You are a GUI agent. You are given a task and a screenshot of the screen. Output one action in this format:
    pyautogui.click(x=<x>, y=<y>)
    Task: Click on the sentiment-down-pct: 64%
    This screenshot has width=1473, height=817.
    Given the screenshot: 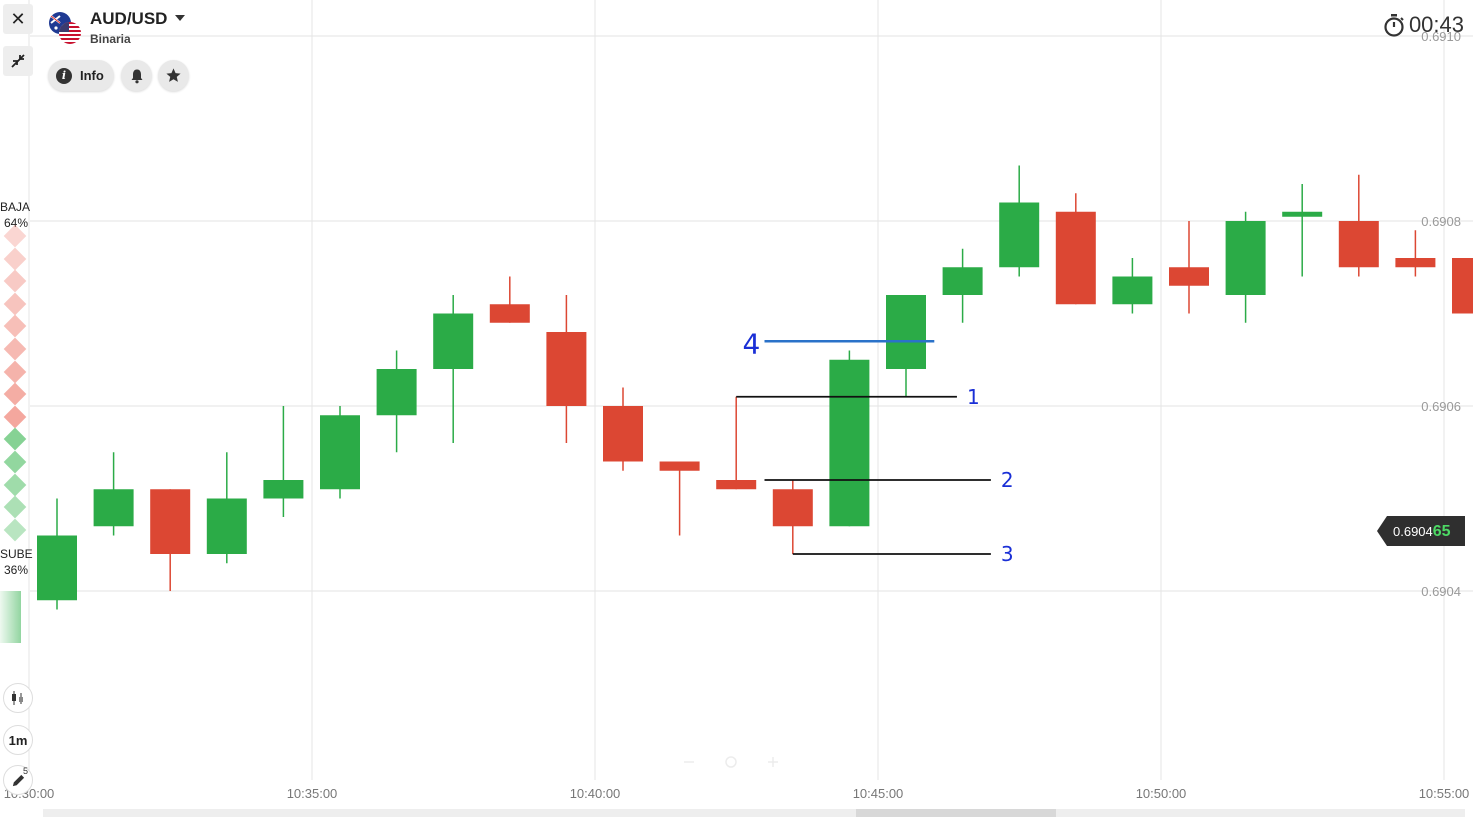 What is the action you would take?
    pyautogui.click(x=16, y=223)
    